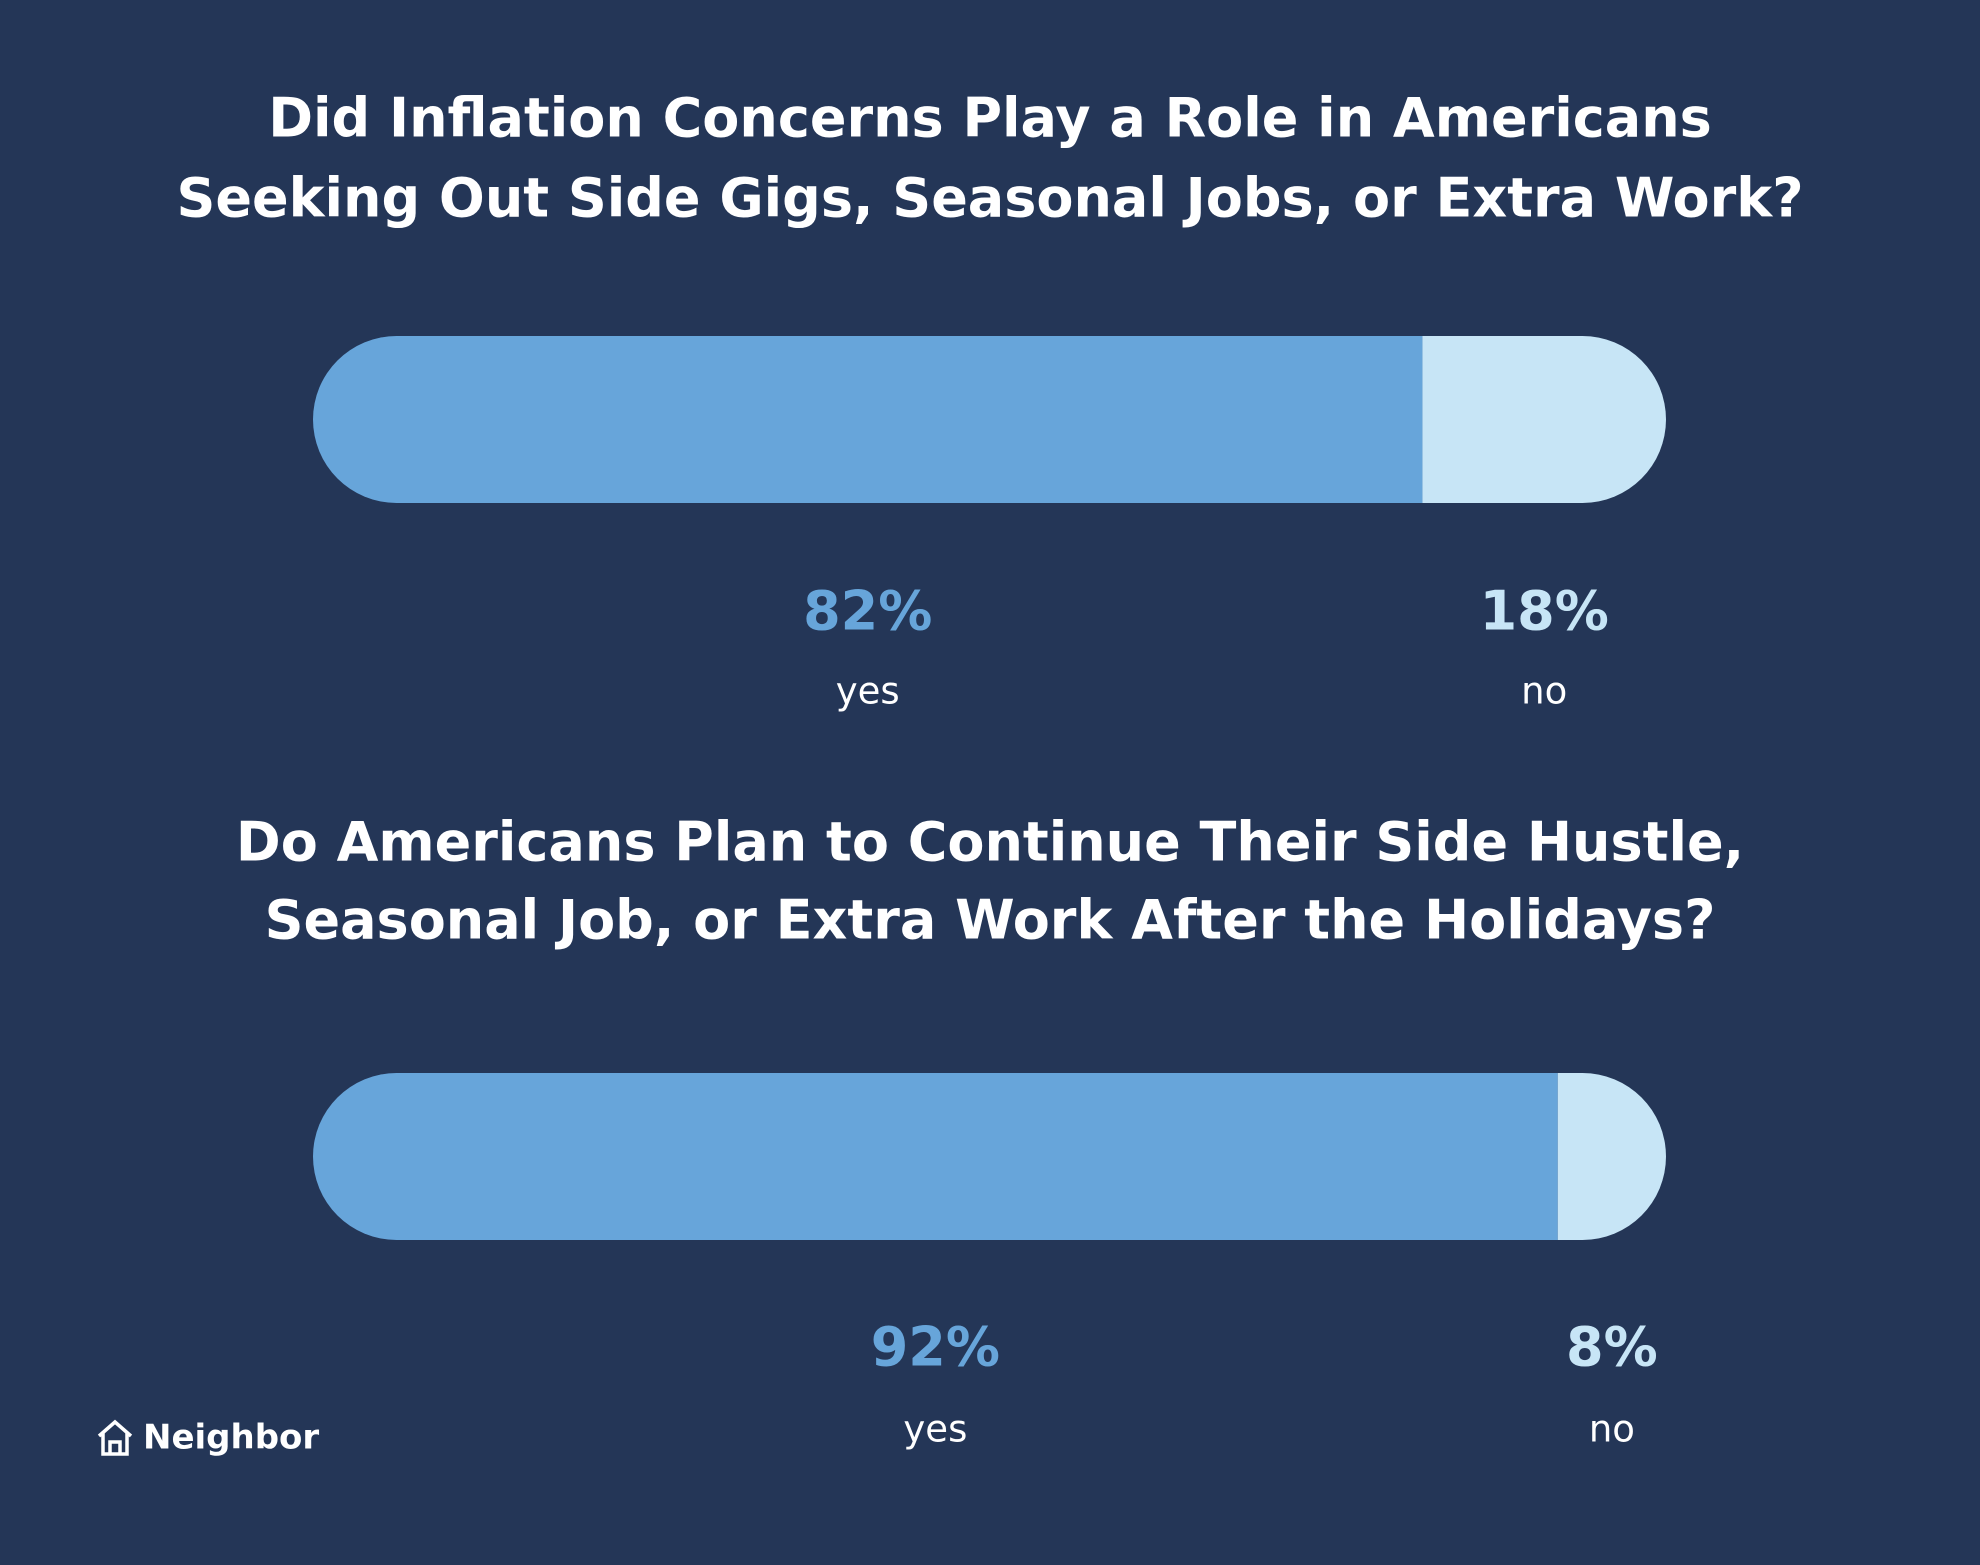 The width and height of the screenshot is (1980, 1565). Describe the element at coordinates (115, 1437) in the screenshot. I see `brand-logo` at that location.